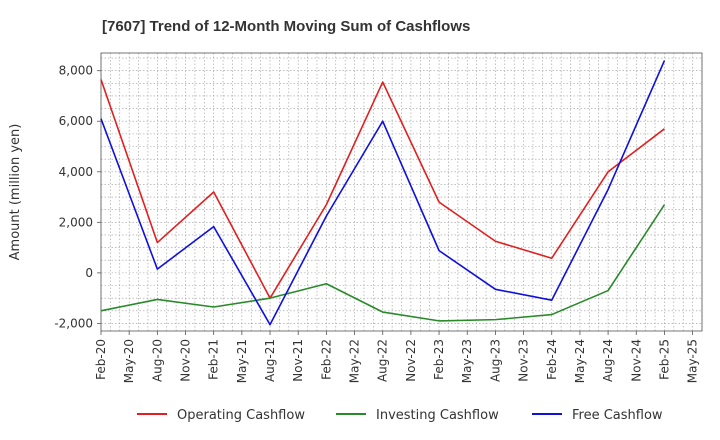  I want to click on y-axis: -2,000 0 2,000 4,000 6,000 8,000, so click(77, 197).